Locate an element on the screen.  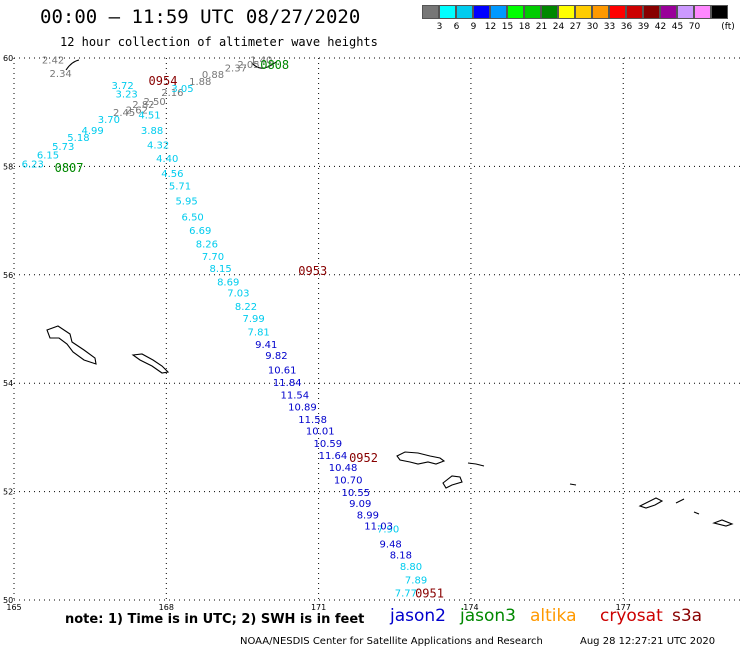
wave-height-value: 7.77 is located at coordinates (406, 594).